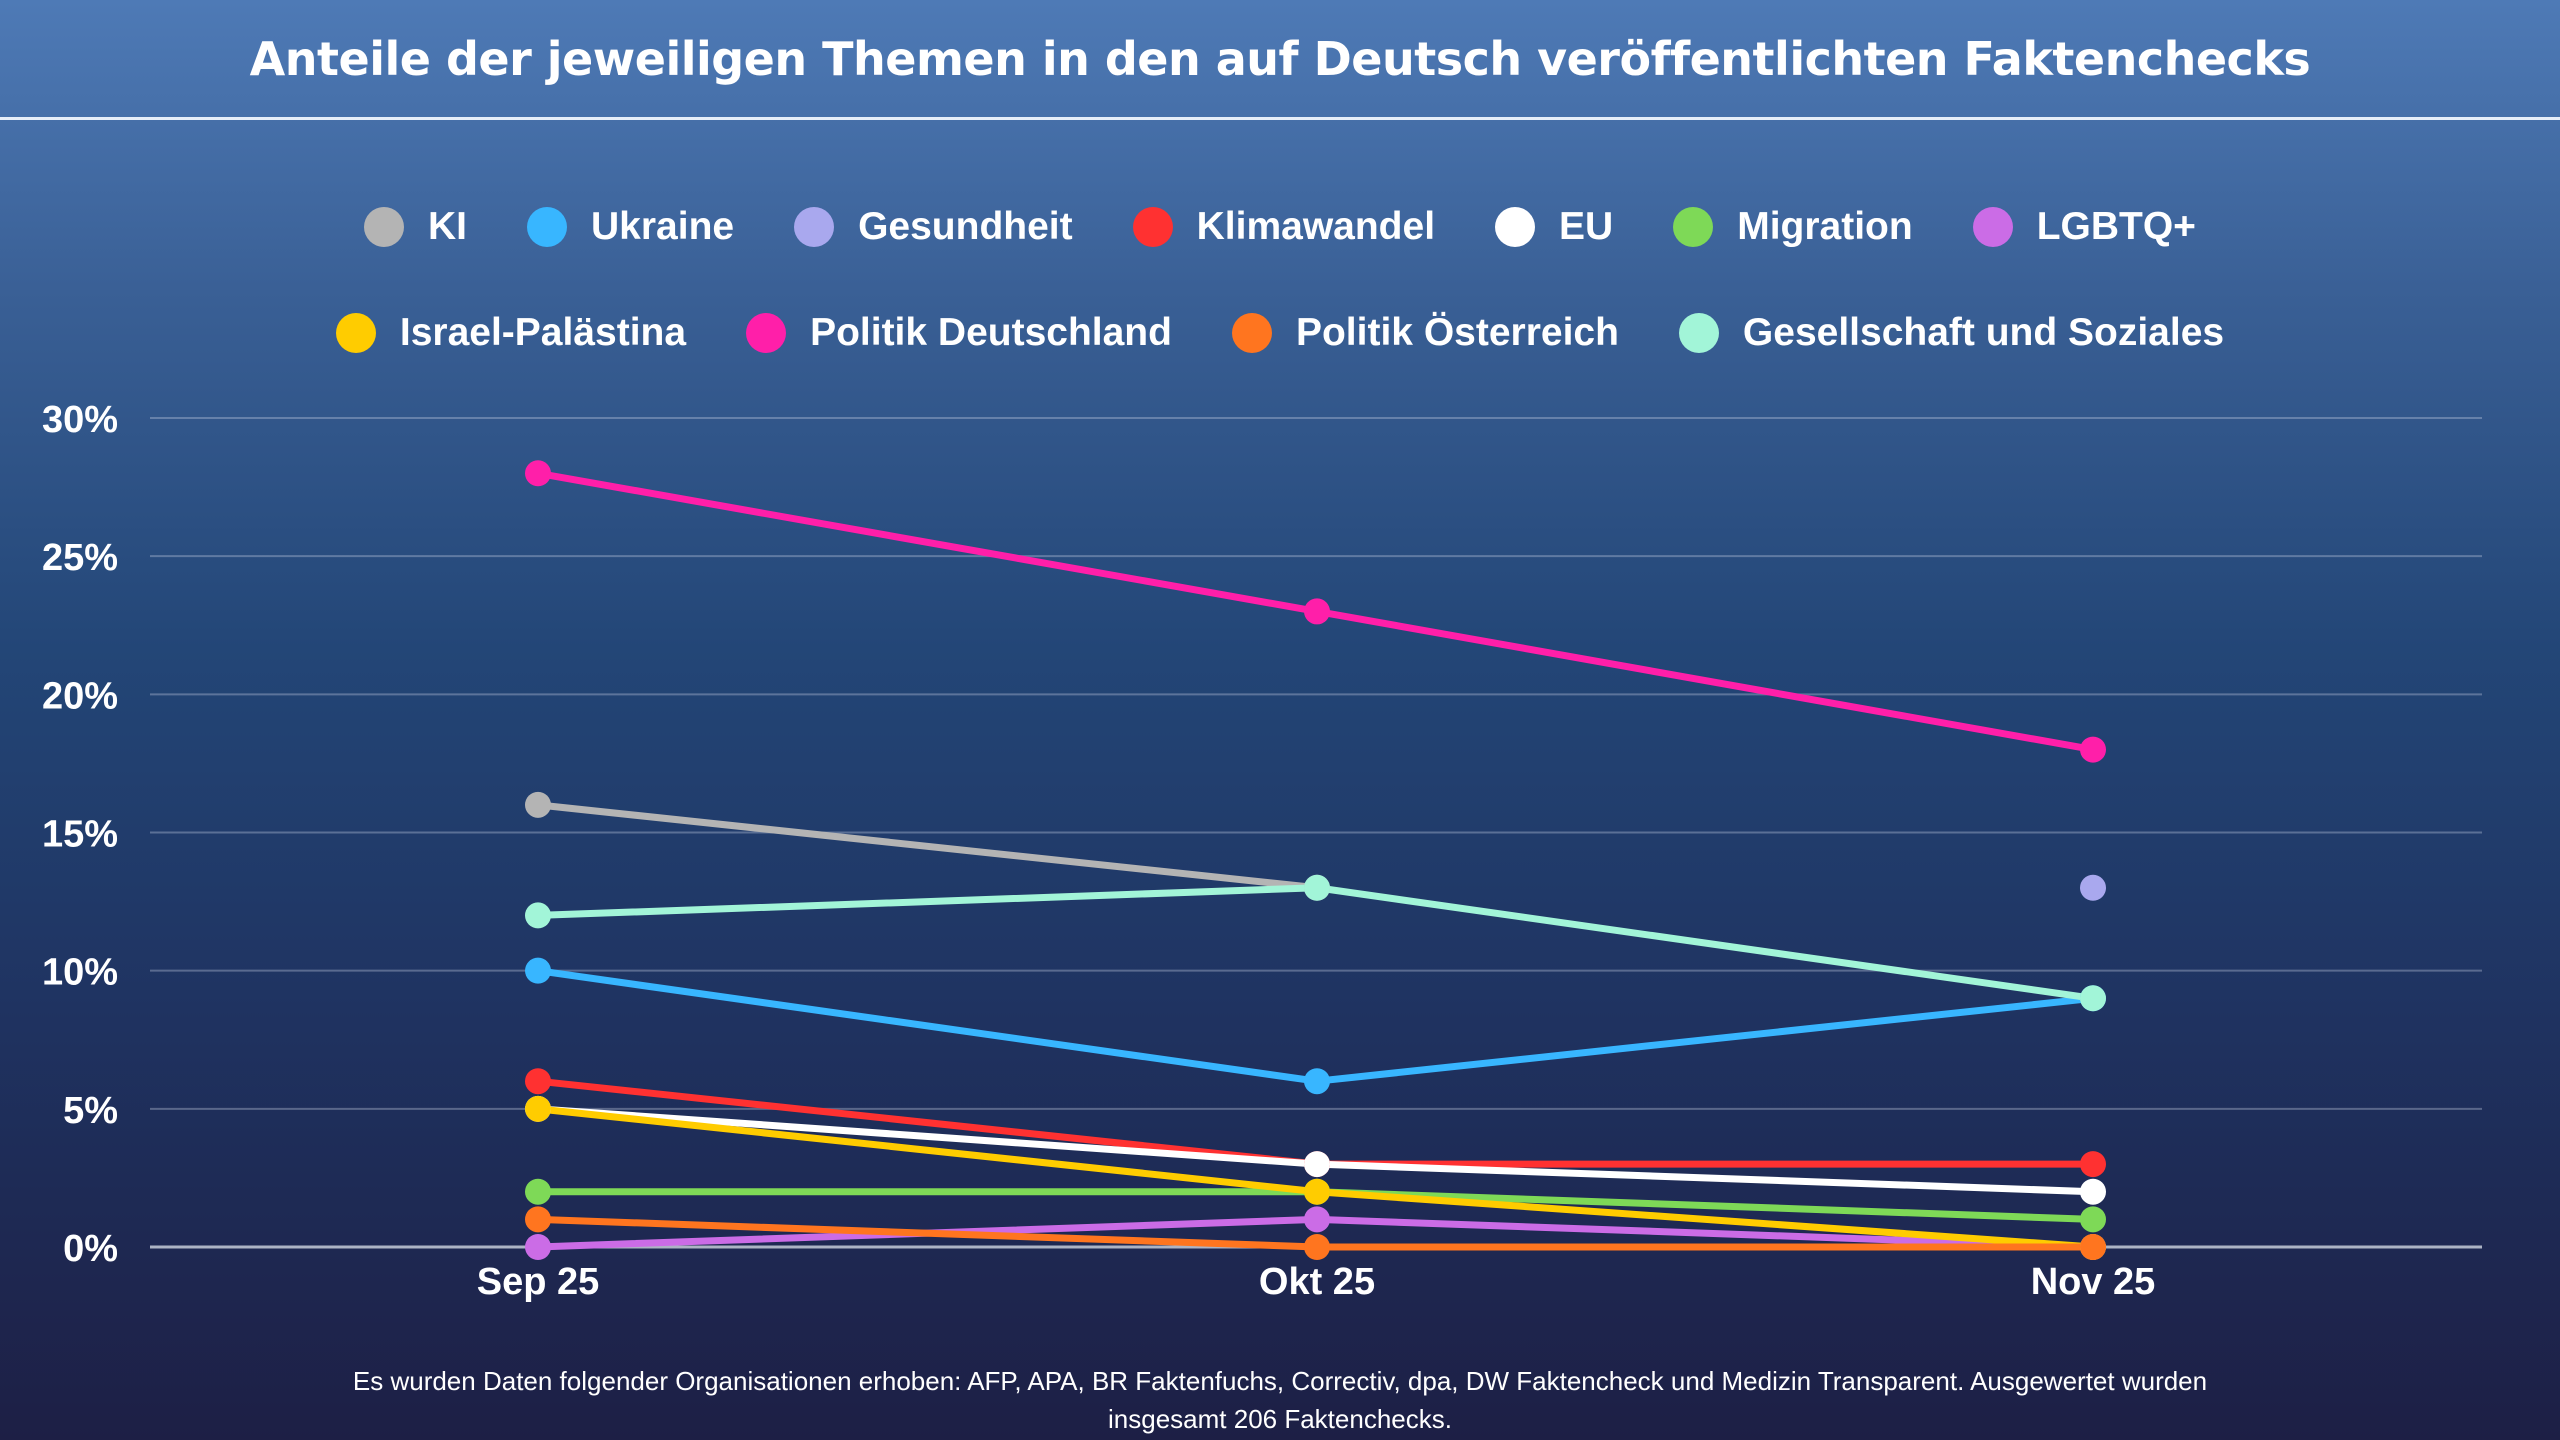 The height and width of the screenshot is (1440, 2560). I want to click on data-point-ki, so click(538, 804).